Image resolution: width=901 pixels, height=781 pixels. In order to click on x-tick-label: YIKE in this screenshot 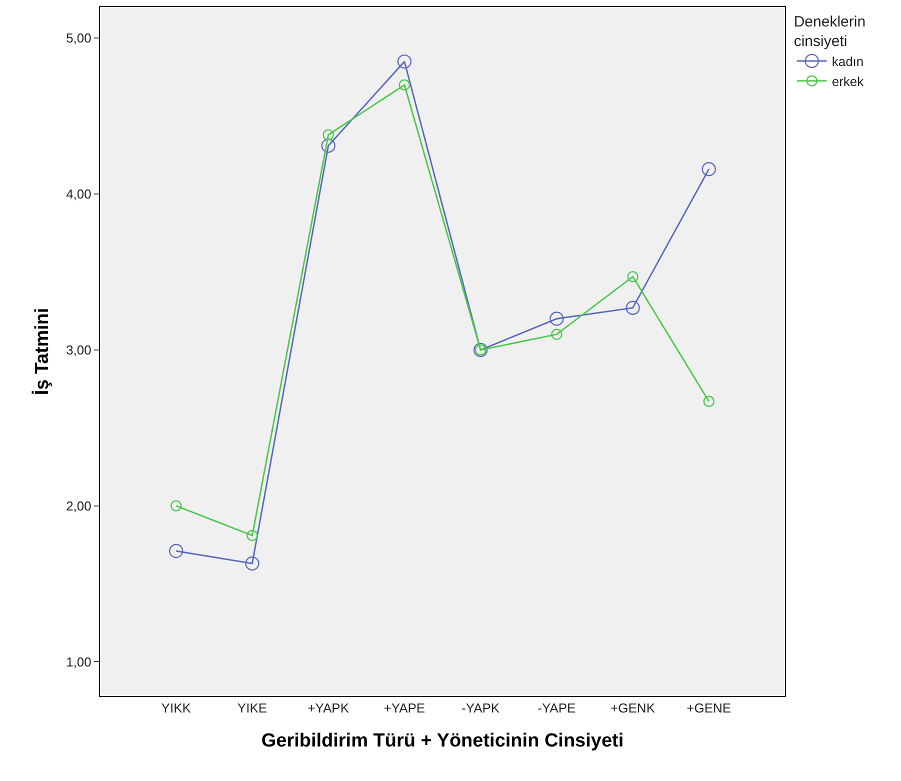, I will do `click(252, 708)`.